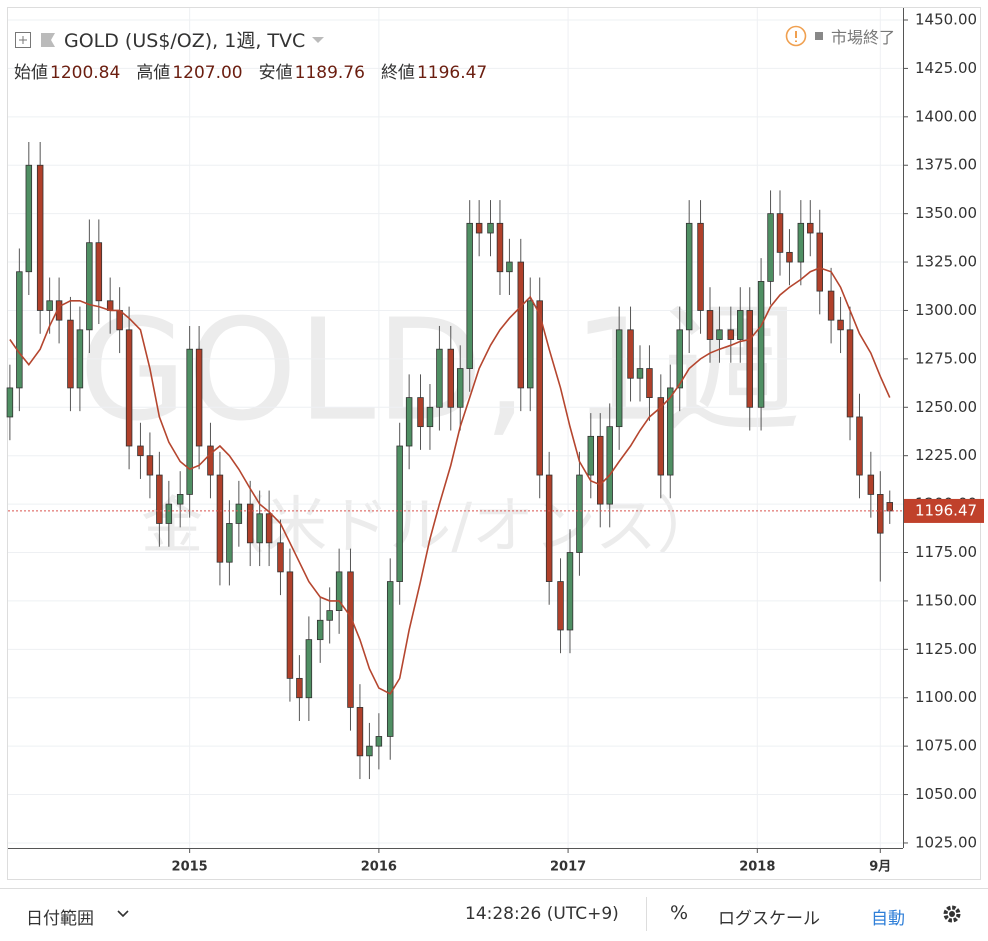  What do you see at coordinates (946, 697) in the screenshot?
I see `y-tick-label: 1100.00` at bounding box center [946, 697].